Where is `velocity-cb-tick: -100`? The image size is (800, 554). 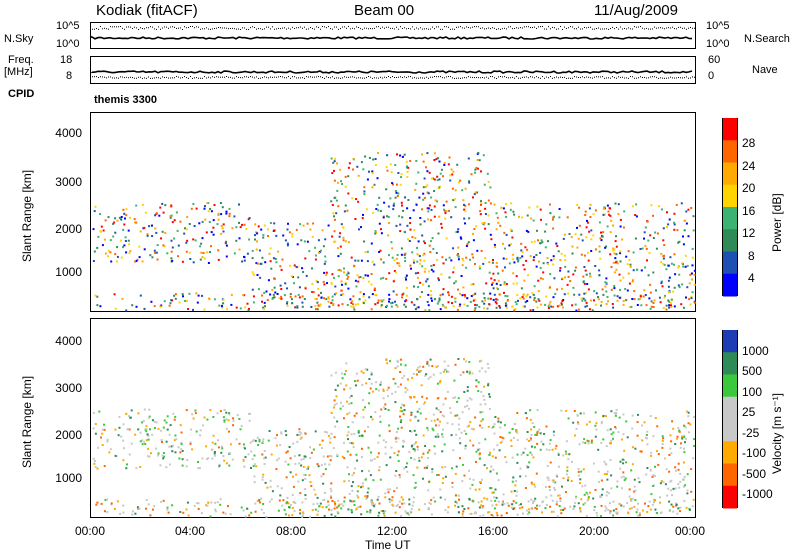 velocity-cb-tick: -100 is located at coordinates (754, 453).